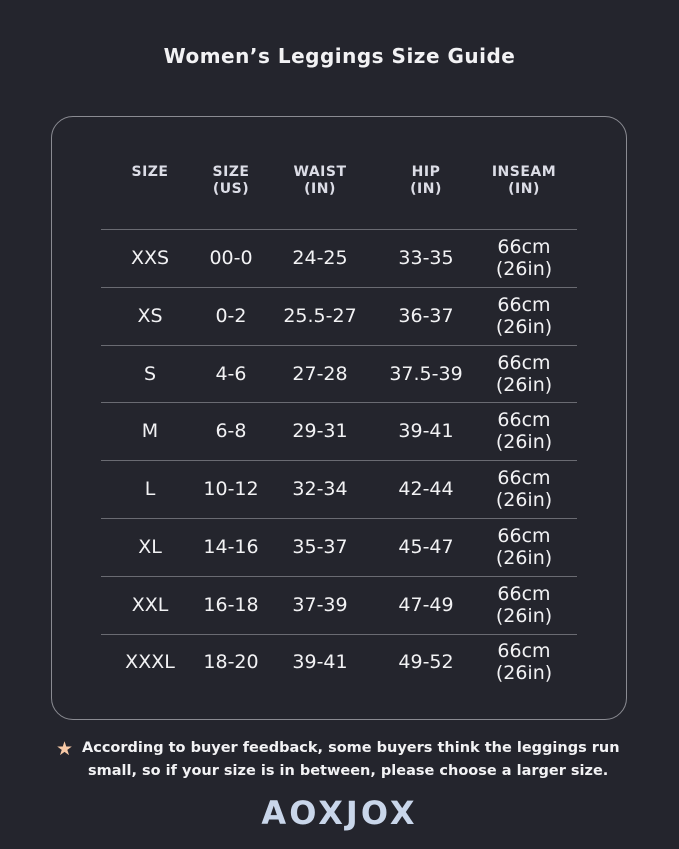 This screenshot has height=849, width=679. Describe the element at coordinates (320, 172) in the screenshot. I see `header-text: WAIST` at that location.